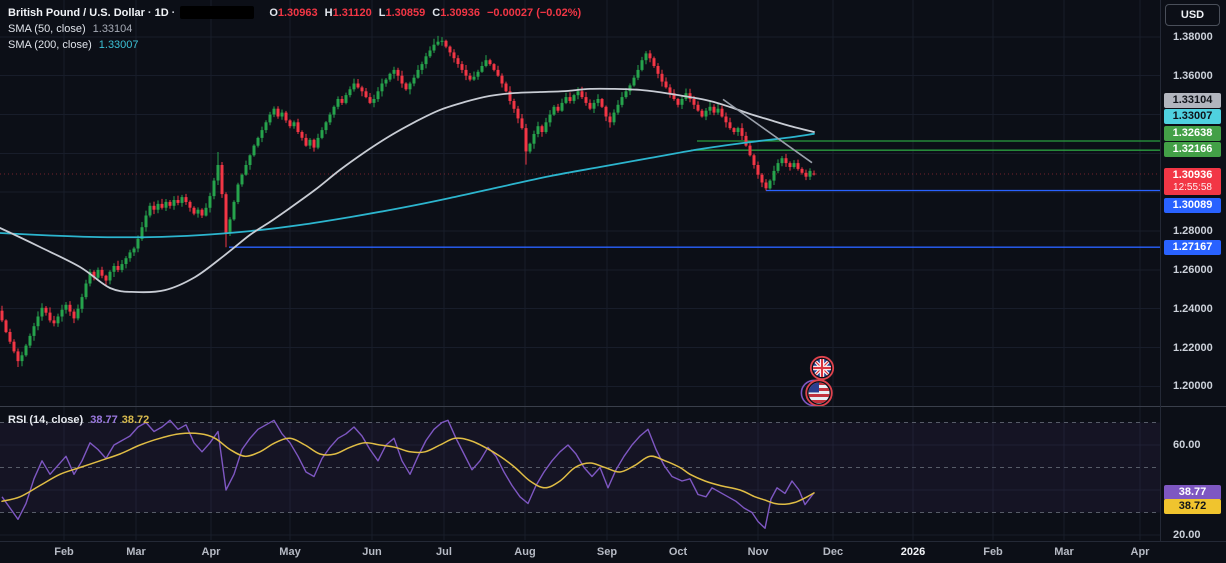 Image resolution: width=1226 pixels, height=563 pixels. I want to click on level-badge-green-2: 1.32166, so click(1192, 149).